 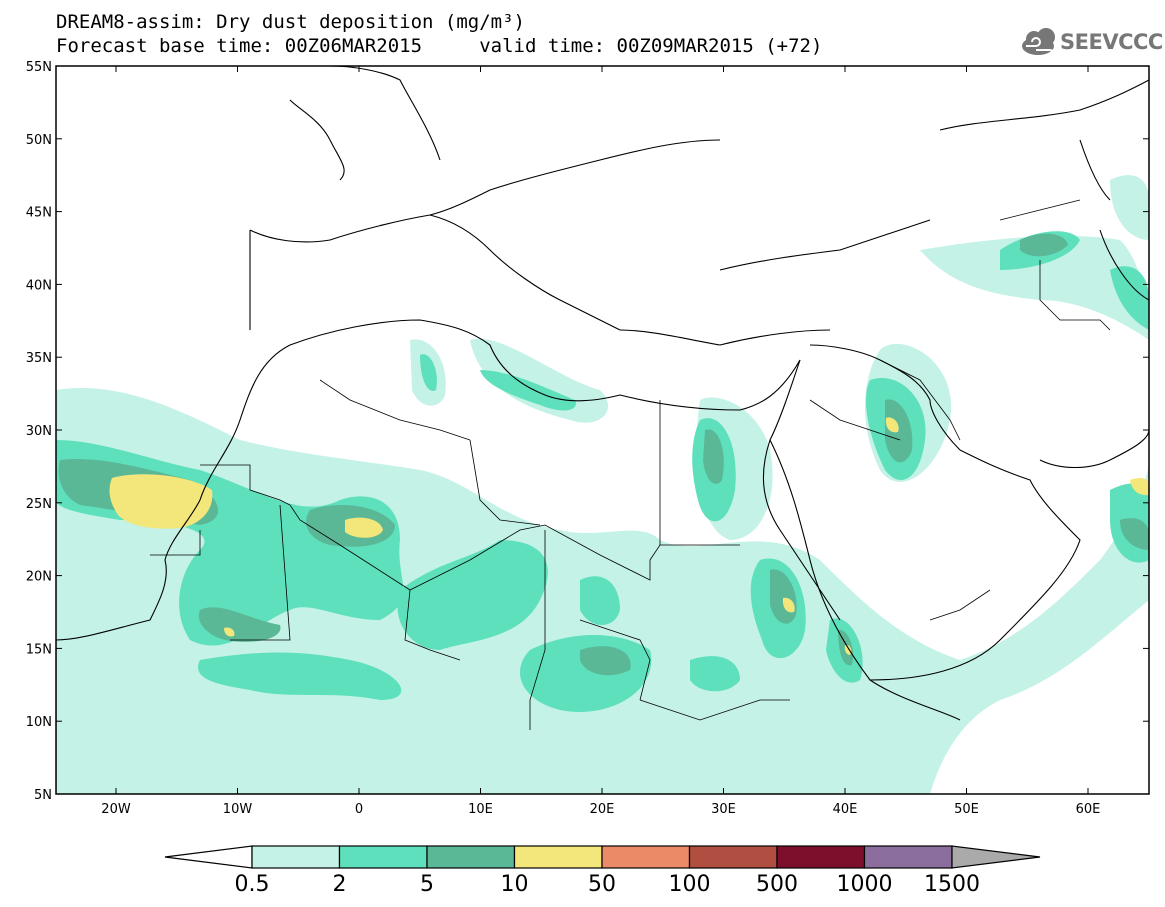 I want to click on lat-tick-label: 5N, so click(x=43, y=795).